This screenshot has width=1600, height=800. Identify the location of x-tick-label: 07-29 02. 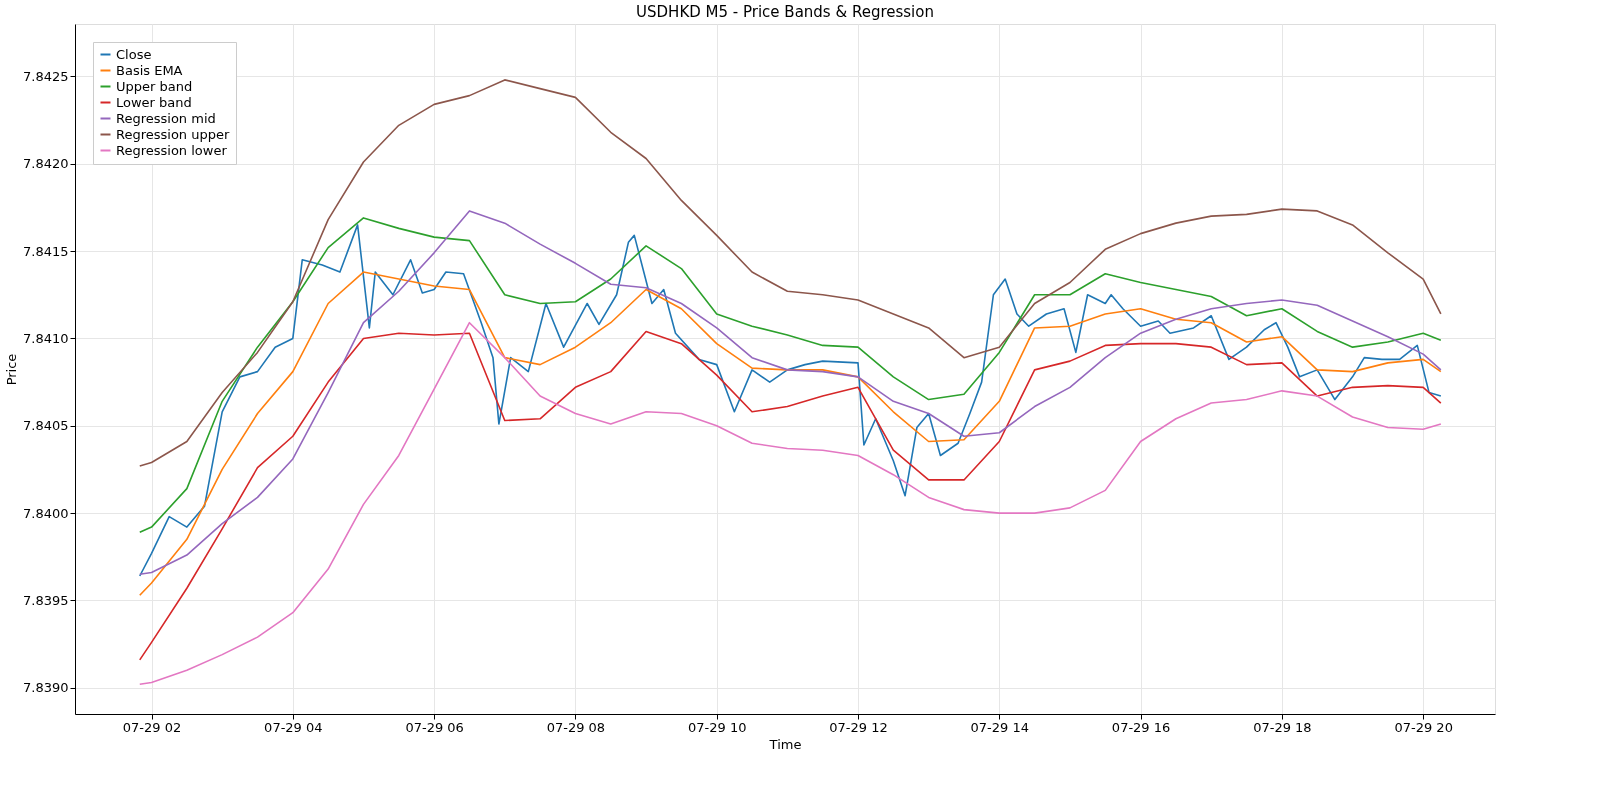
(152, 727).